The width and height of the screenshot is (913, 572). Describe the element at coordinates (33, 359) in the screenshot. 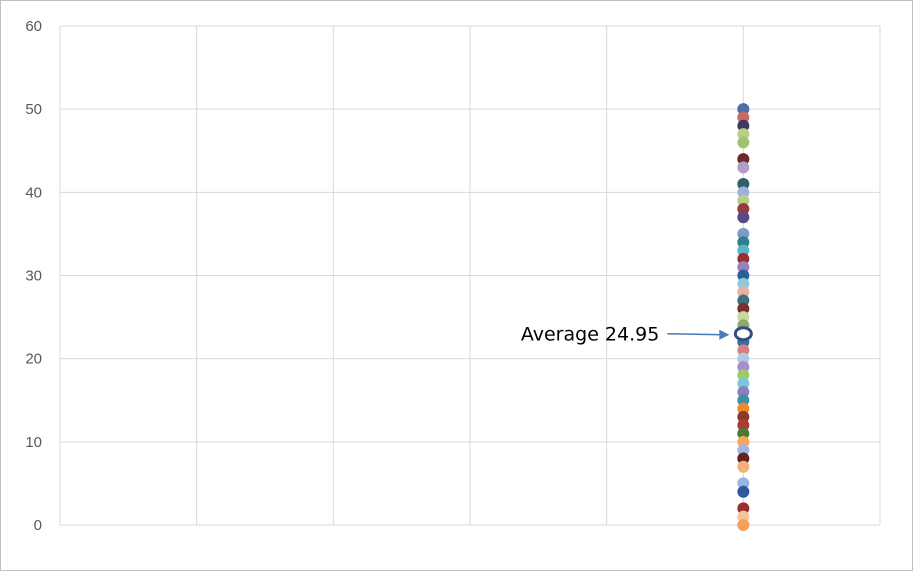

I see `y-tick-label: 20` at that location.